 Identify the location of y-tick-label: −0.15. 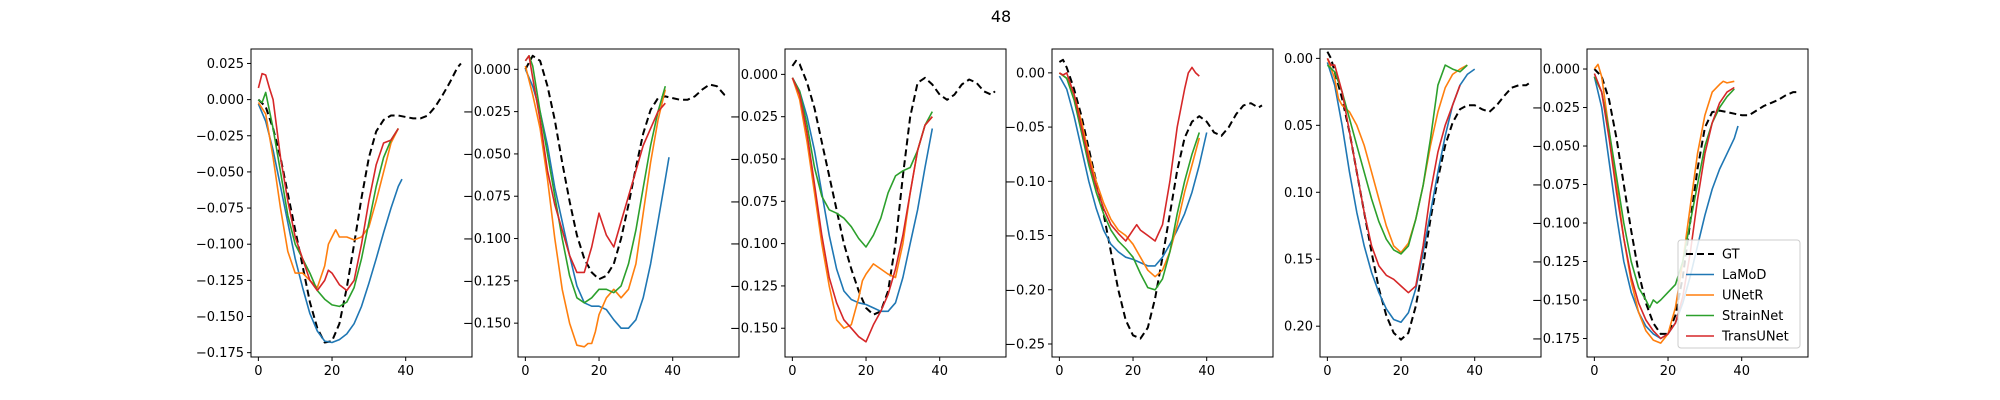
(1025, 236).